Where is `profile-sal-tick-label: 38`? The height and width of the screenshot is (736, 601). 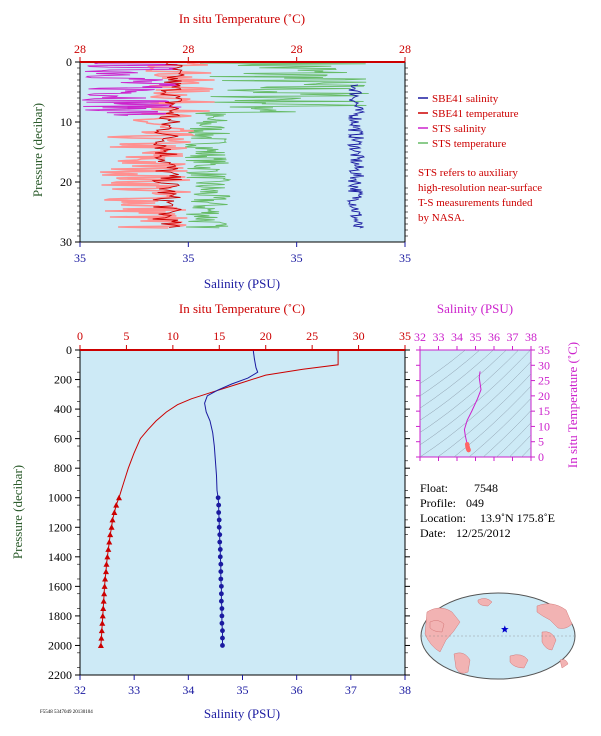 profile-sal-tick-label: 38 is located at coordinates (405, 690).